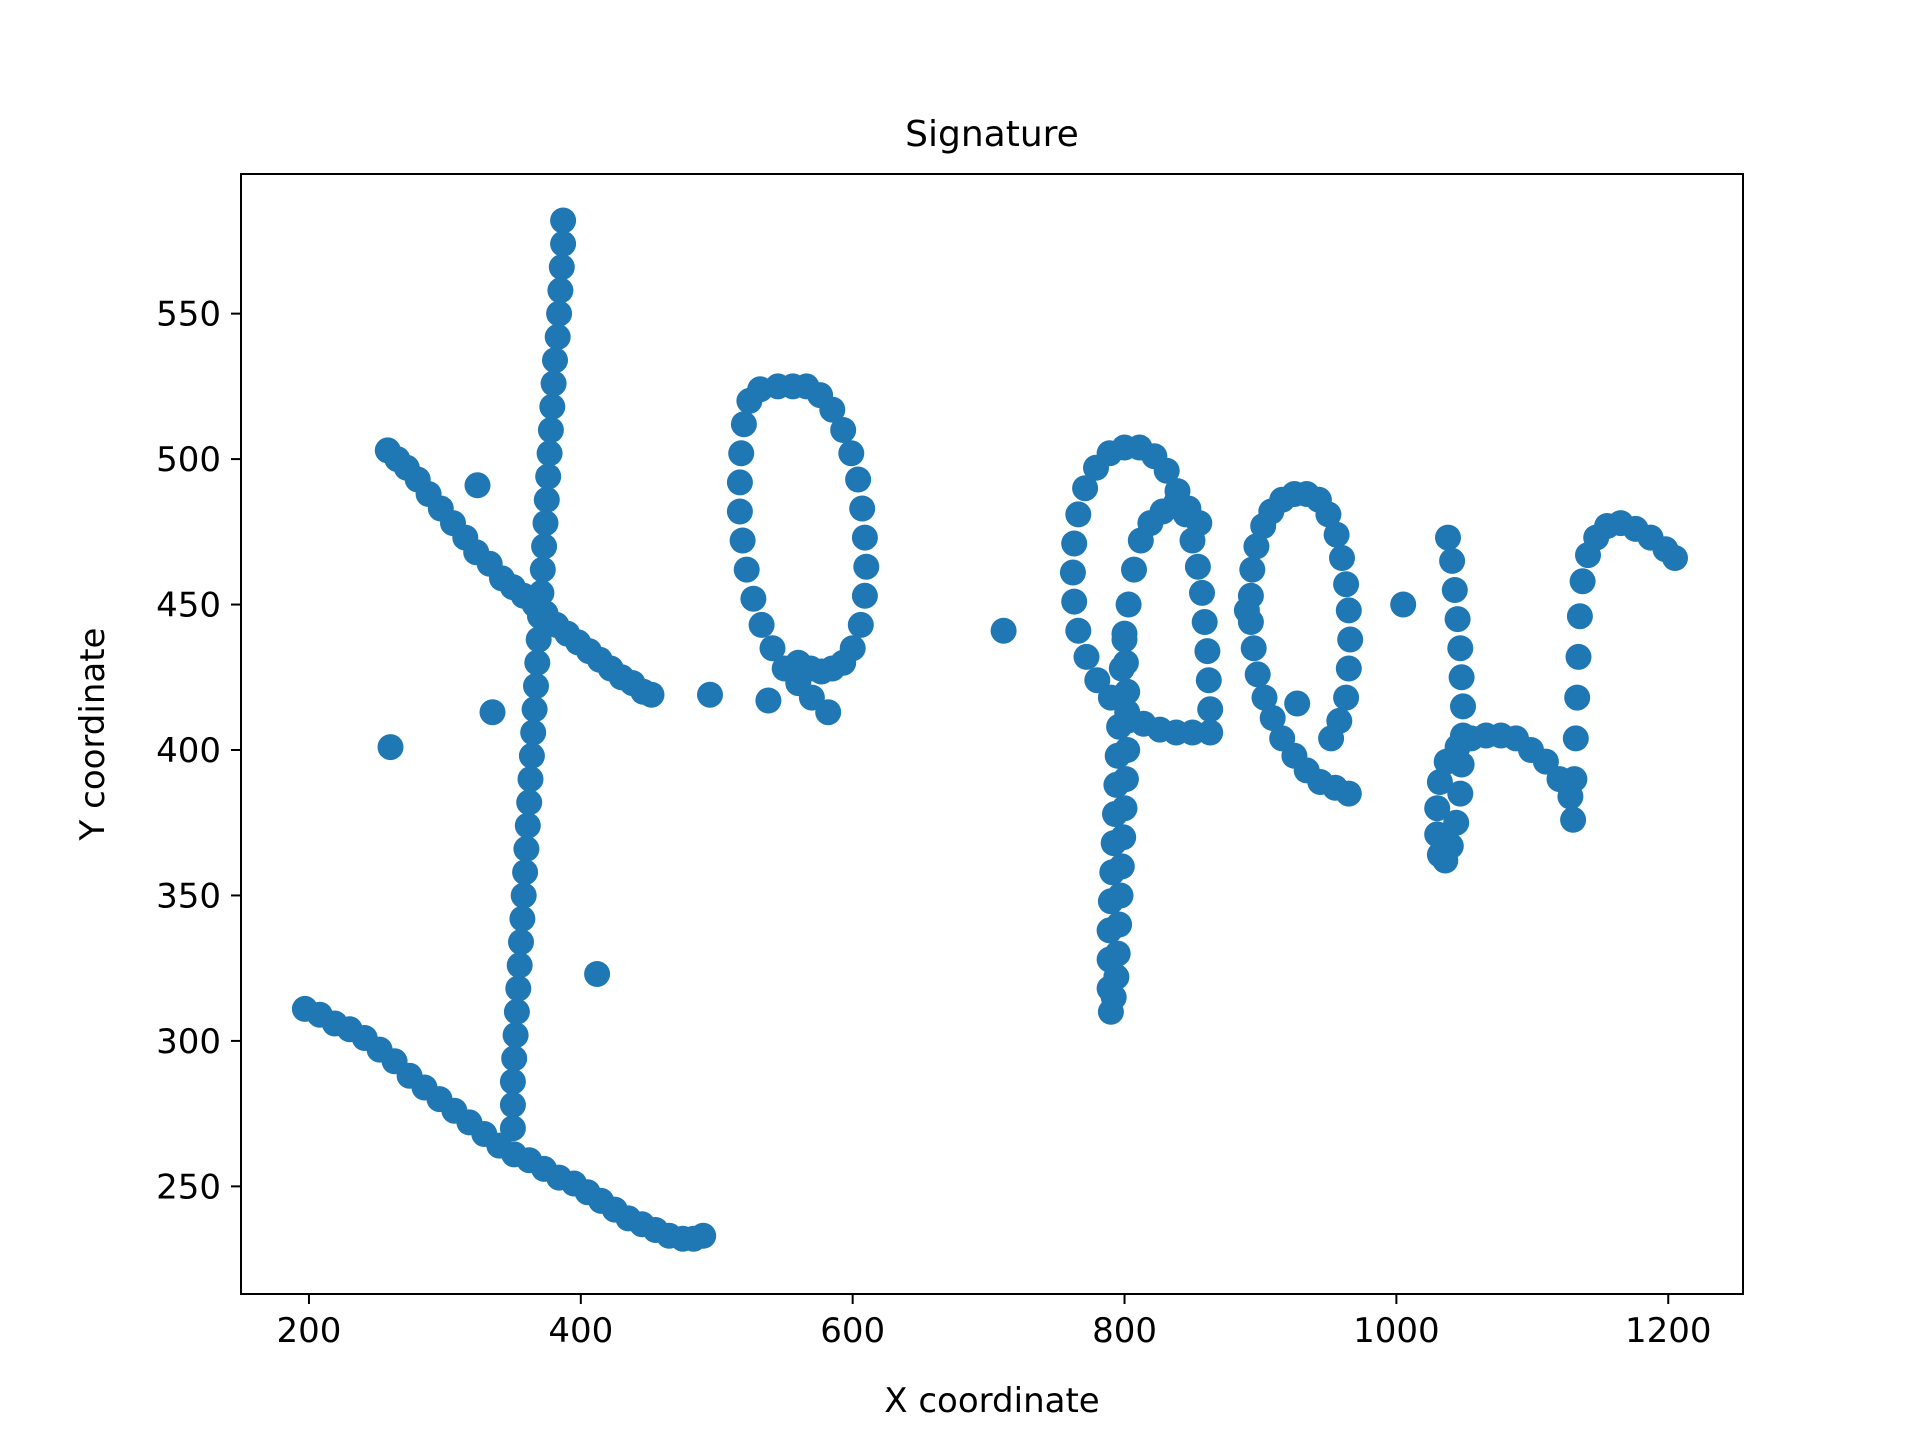 The height and width of the screenshot is (1440, 1920). What do you see at coordinates (852, 1331) in the screenshot?
I see `x-tick-label: 600` at bounding box center [852, 1331].